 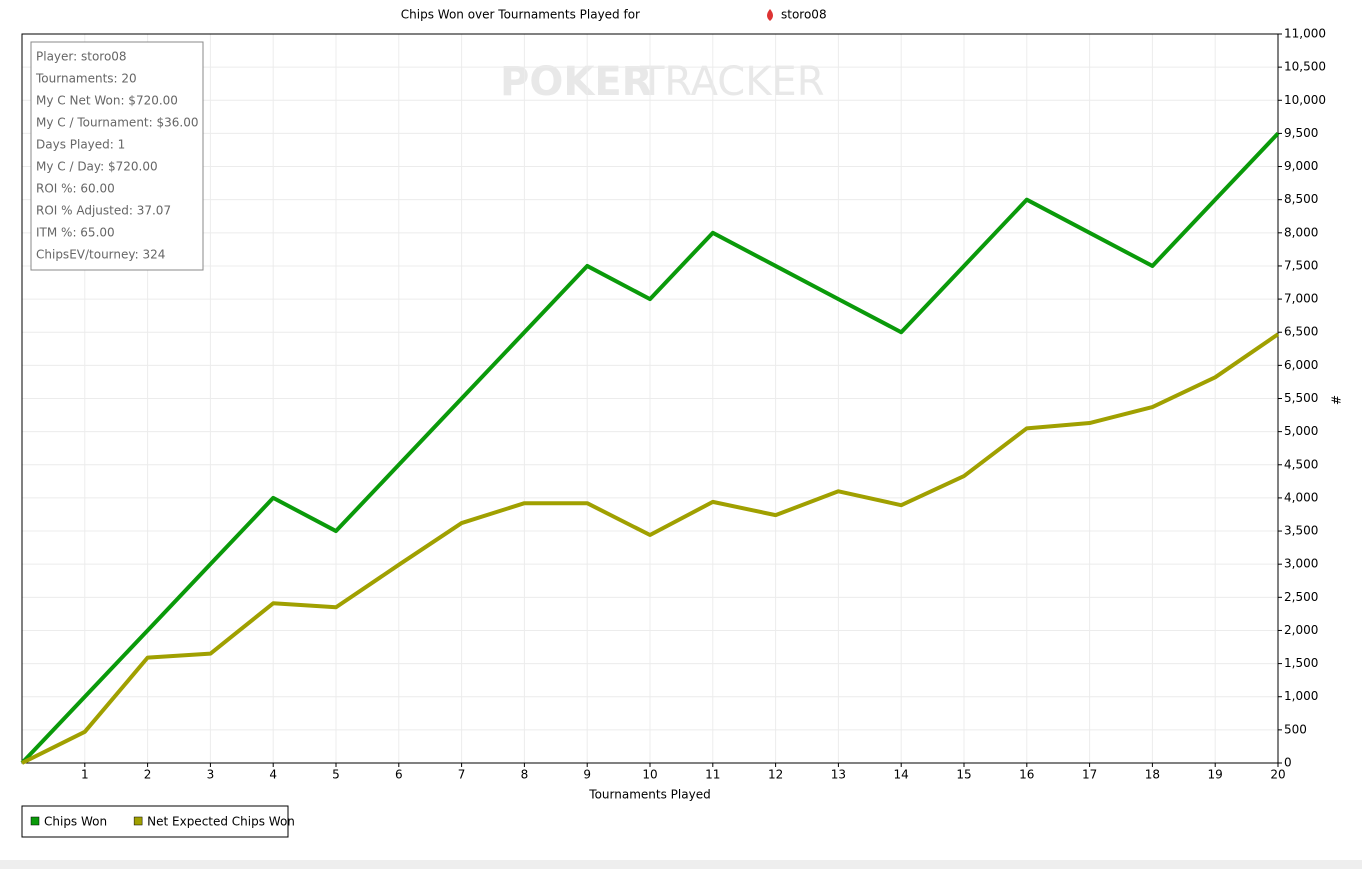 I want to click on legend-label: Chips Won, so click(x=75, y=822).